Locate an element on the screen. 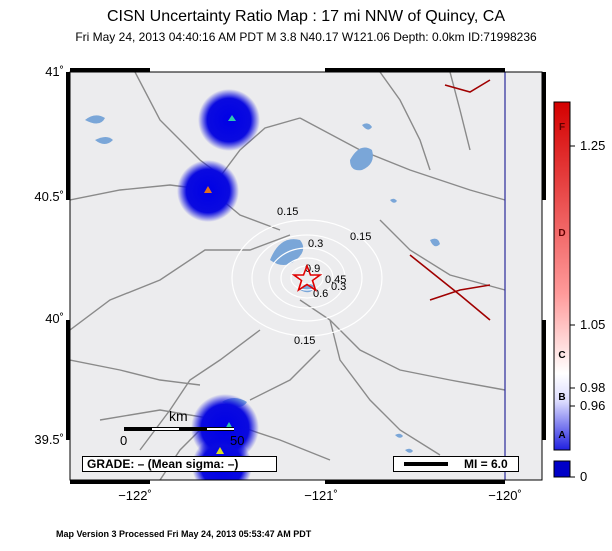  colorbar-value: 0.98 is located at coordinates (593, 387).